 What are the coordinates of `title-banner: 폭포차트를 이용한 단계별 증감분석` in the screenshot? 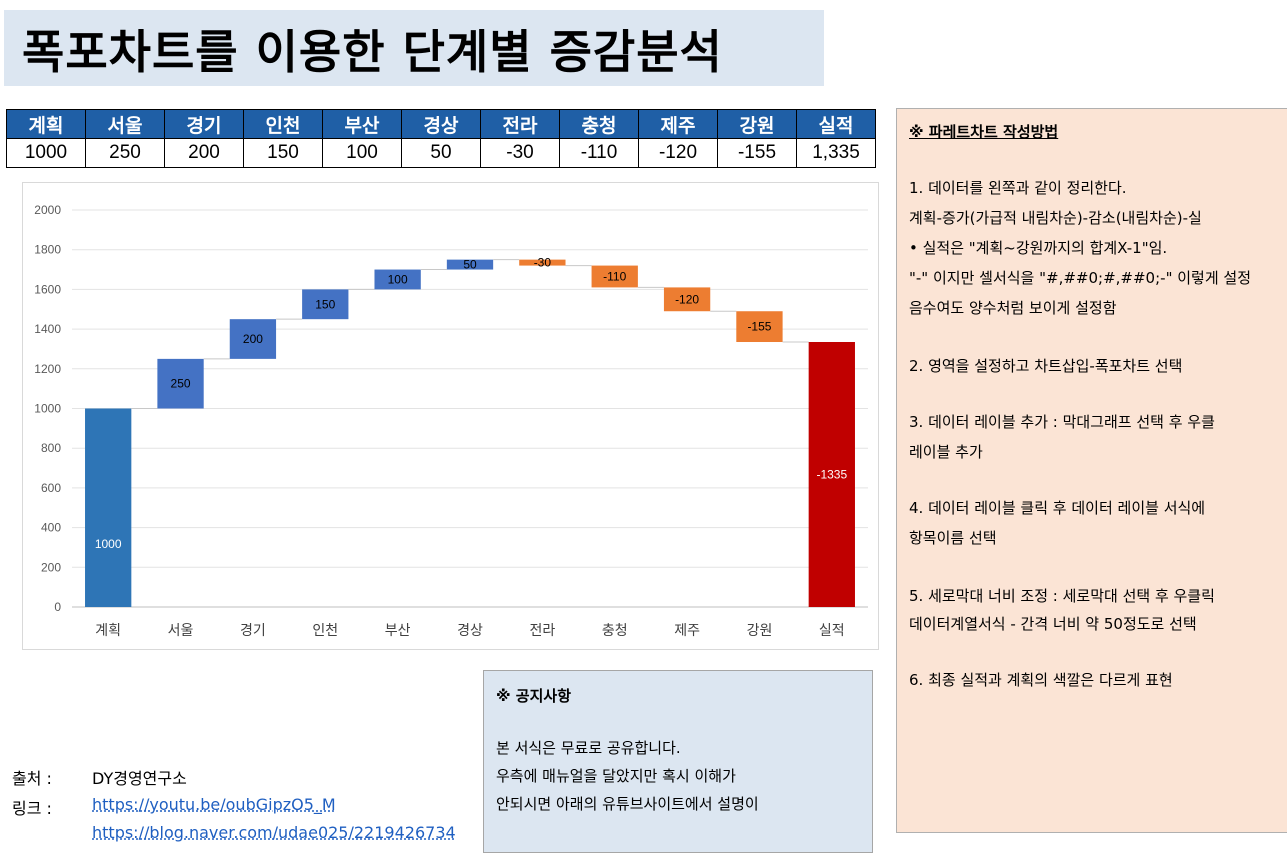 It's located at (414, 48).